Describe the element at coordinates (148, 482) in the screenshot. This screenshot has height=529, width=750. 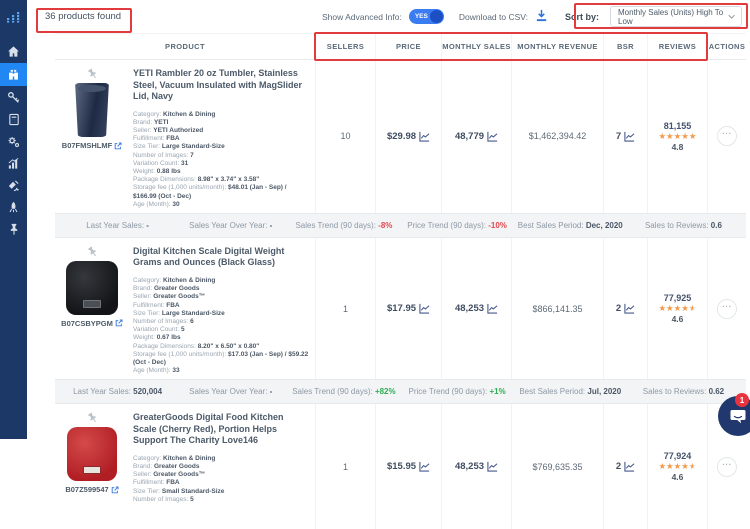
I see `detail-label: Fulfillment:` at that location.